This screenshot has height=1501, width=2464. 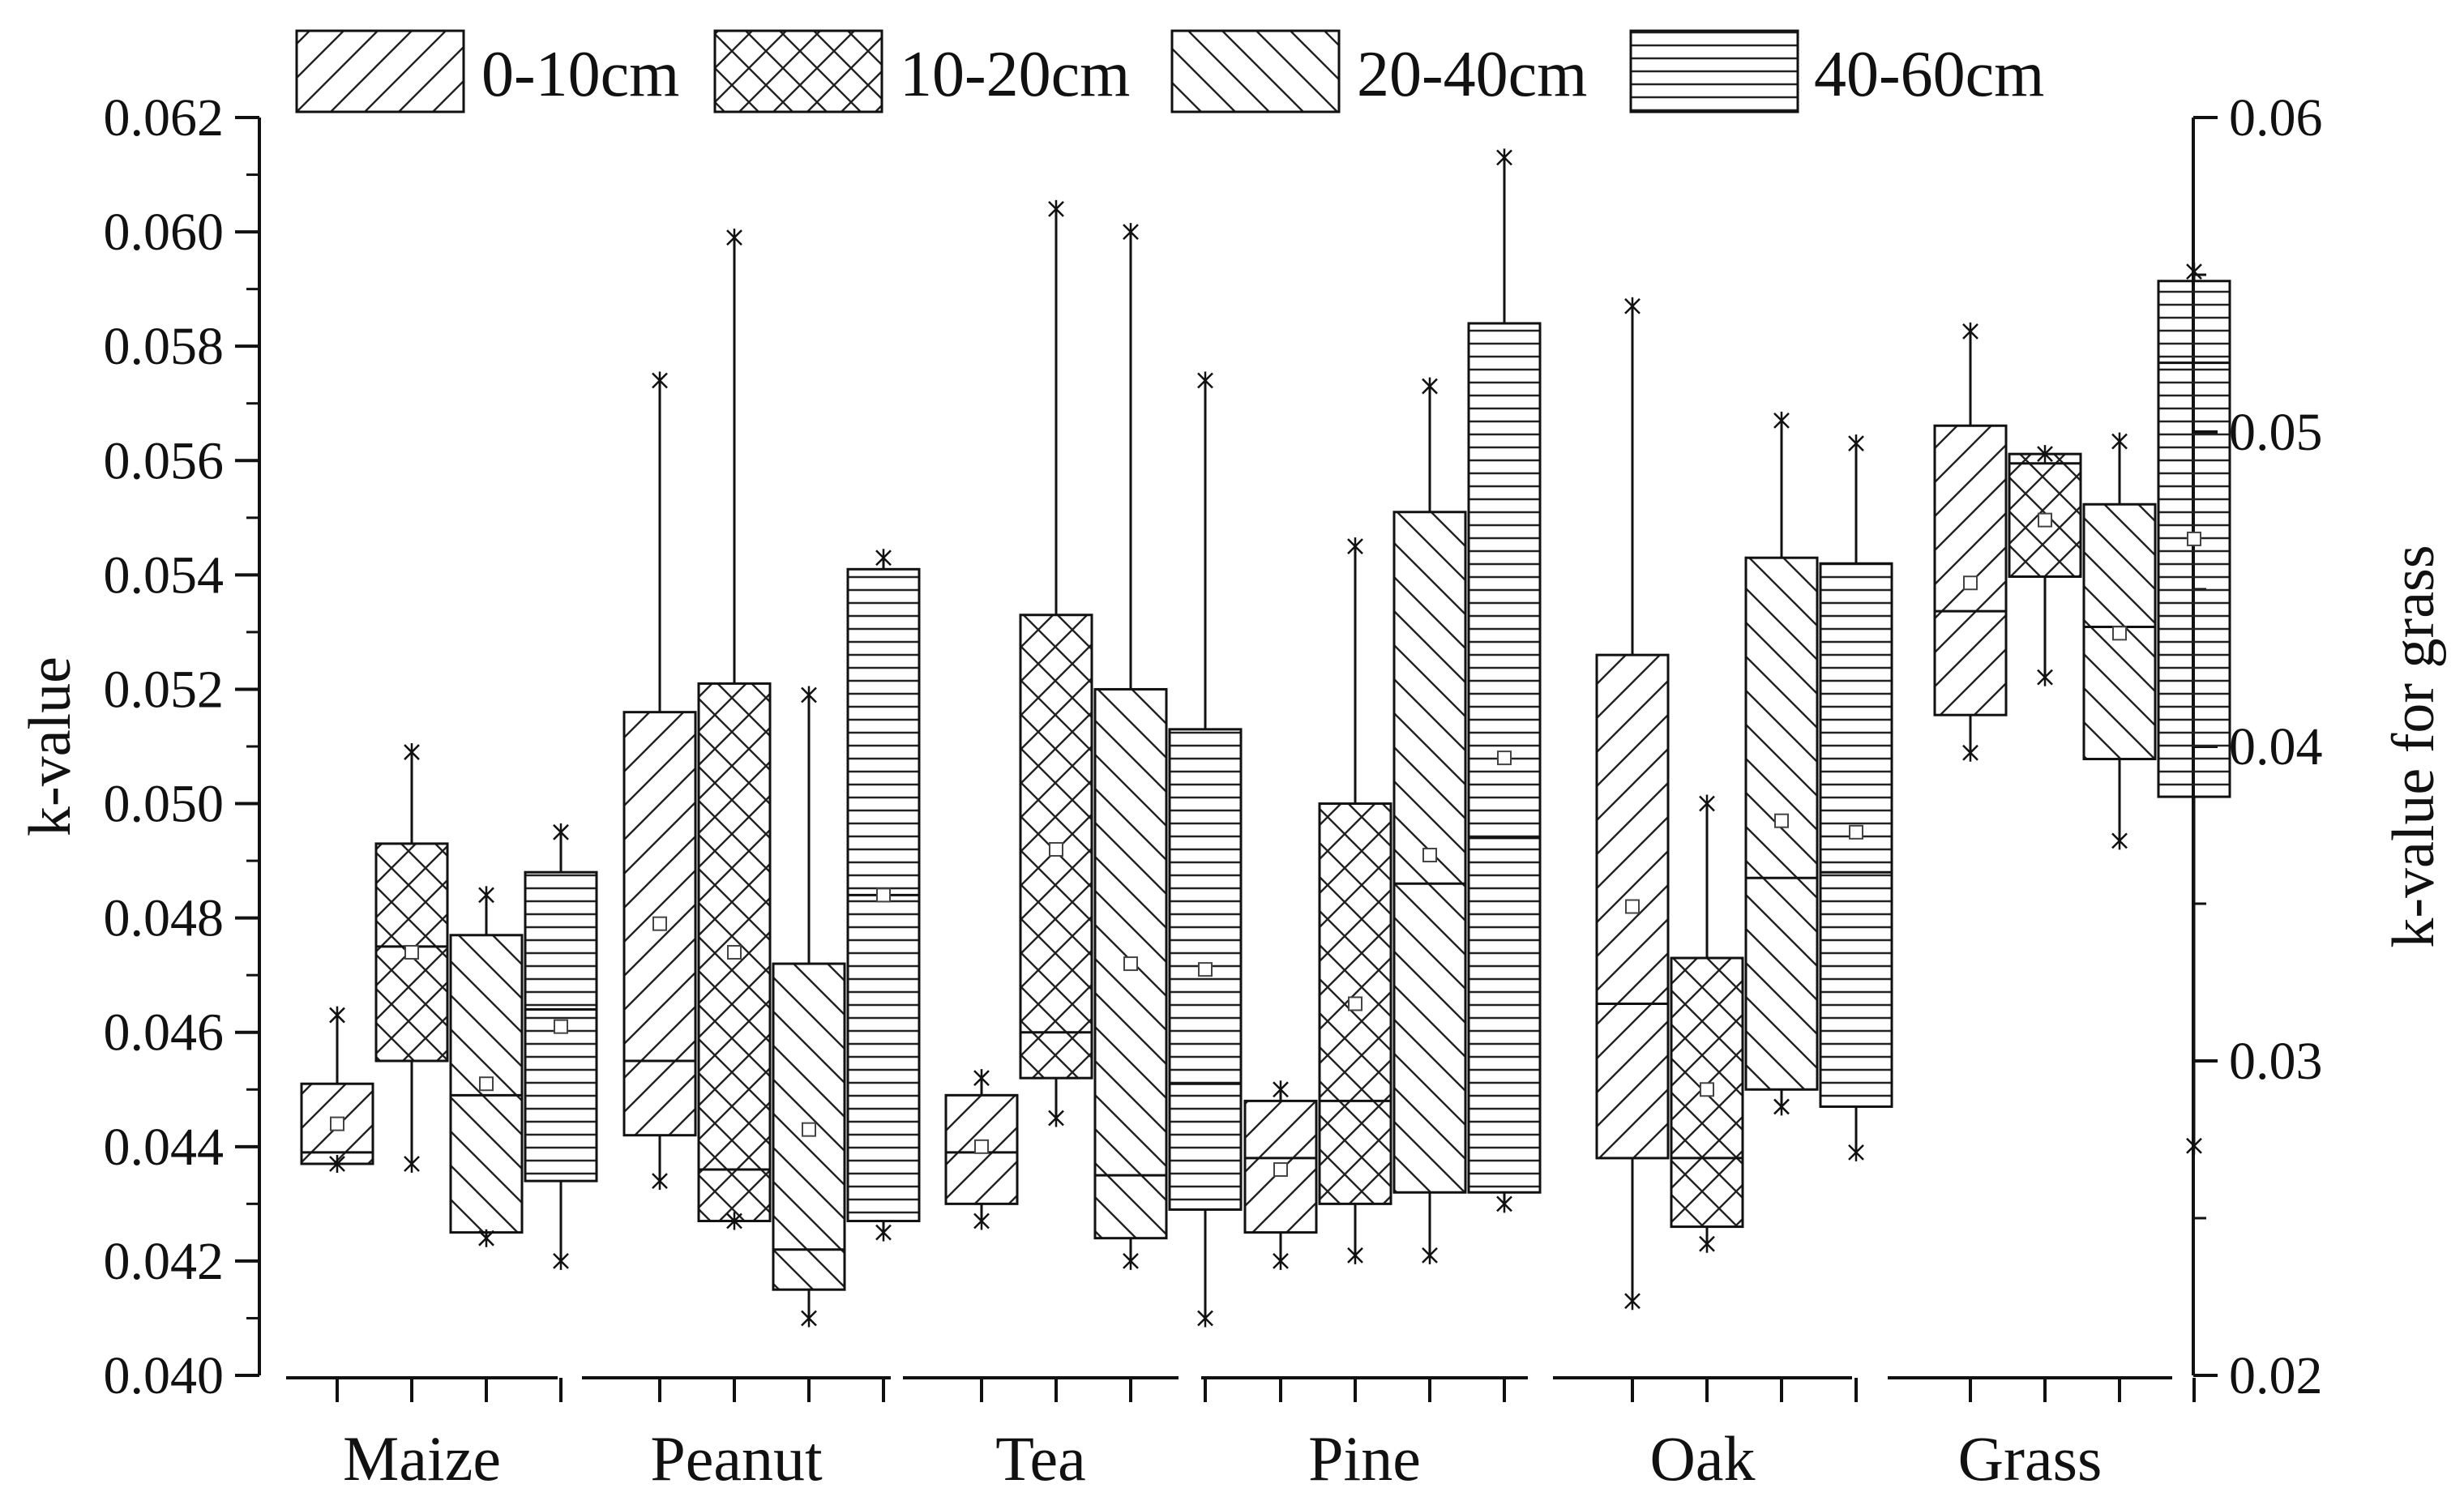 I want to click on box-grass-40-60cm, so click(x=2194, y=709).